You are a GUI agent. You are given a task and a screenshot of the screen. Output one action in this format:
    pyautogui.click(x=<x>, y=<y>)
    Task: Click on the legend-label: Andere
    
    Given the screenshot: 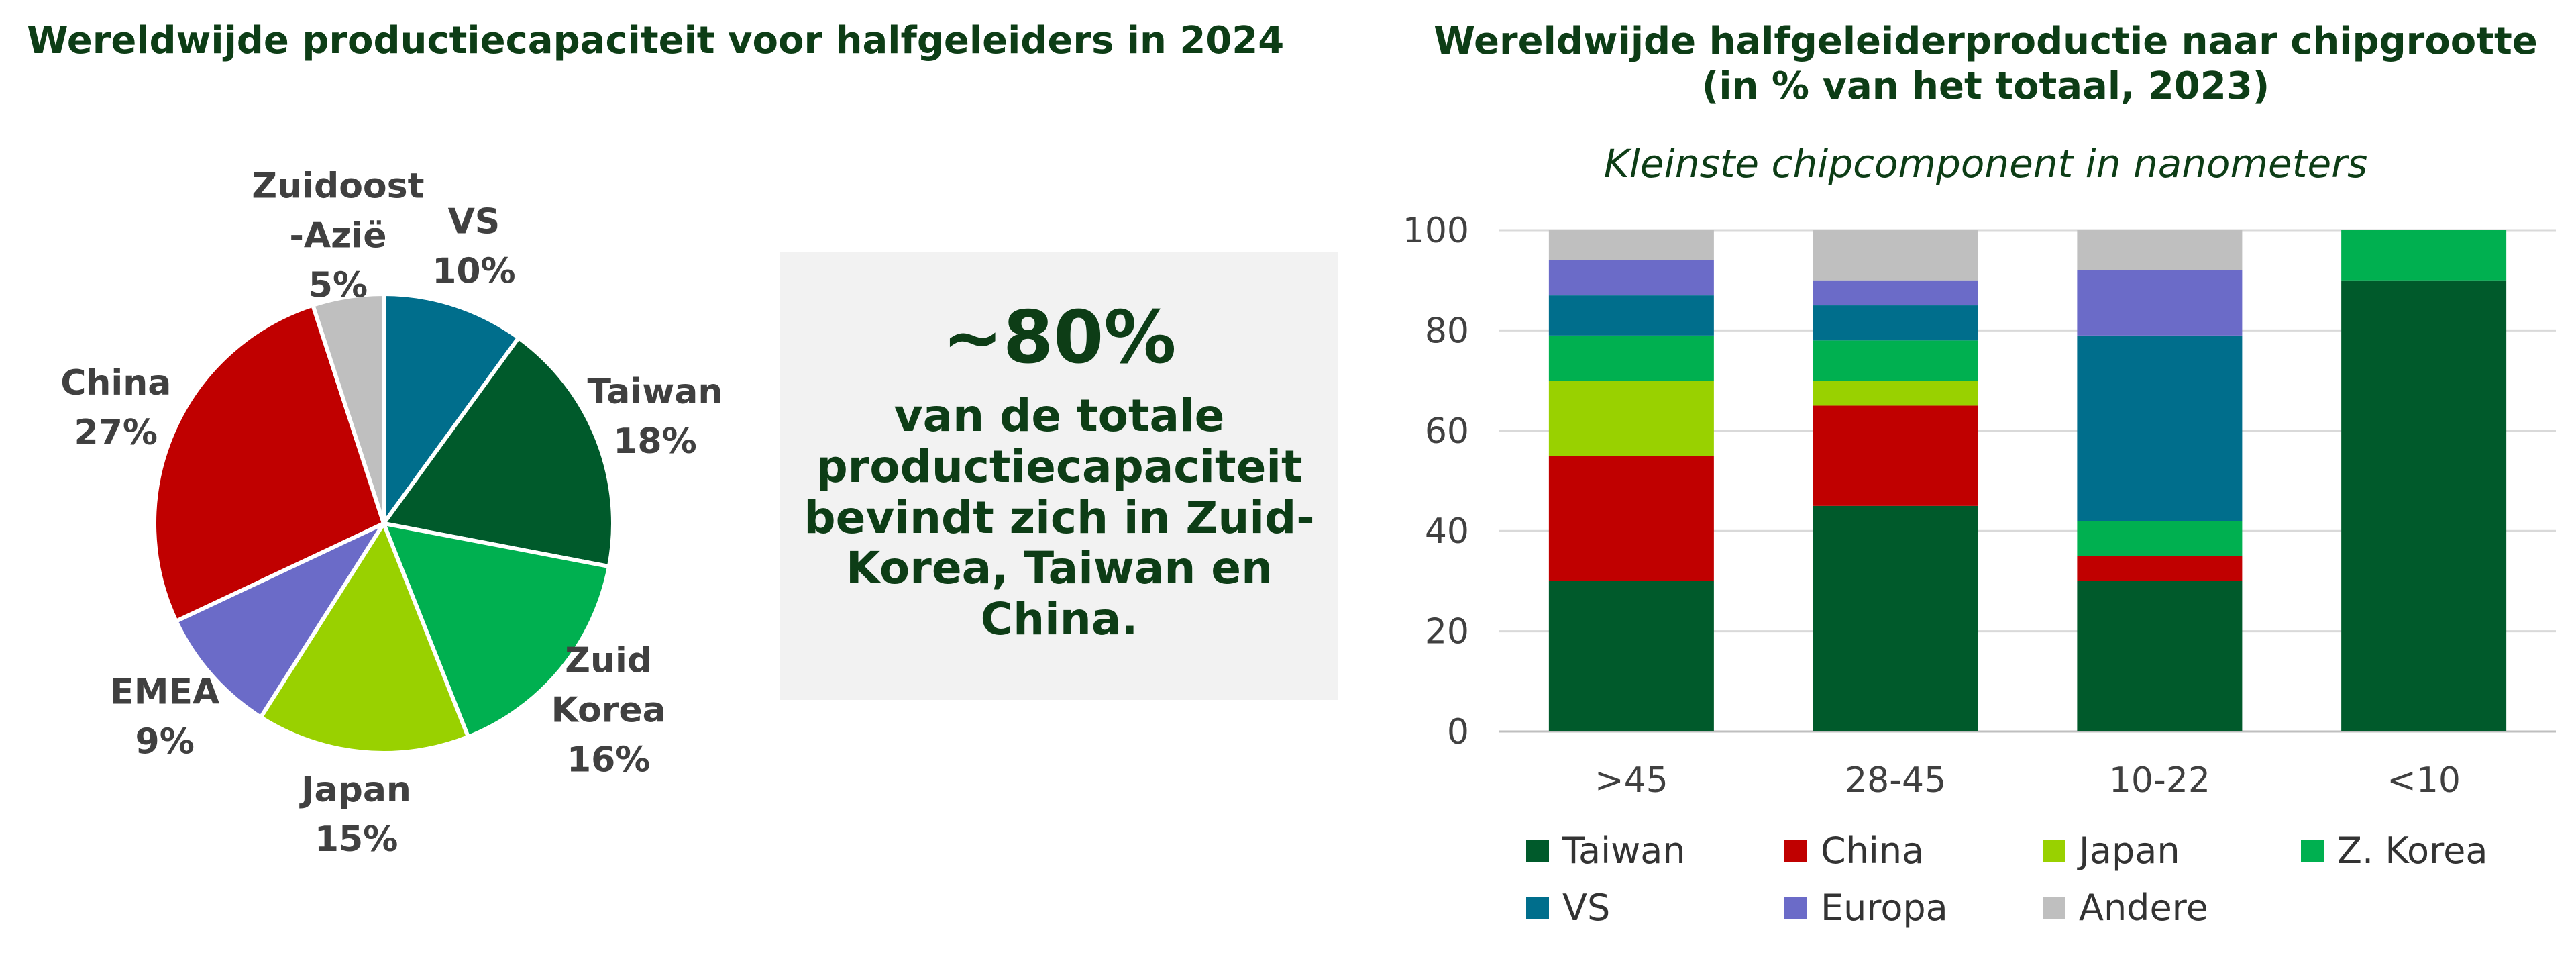 What is the action you would take?
    pyautogui.click(x=2143, y=908)
    